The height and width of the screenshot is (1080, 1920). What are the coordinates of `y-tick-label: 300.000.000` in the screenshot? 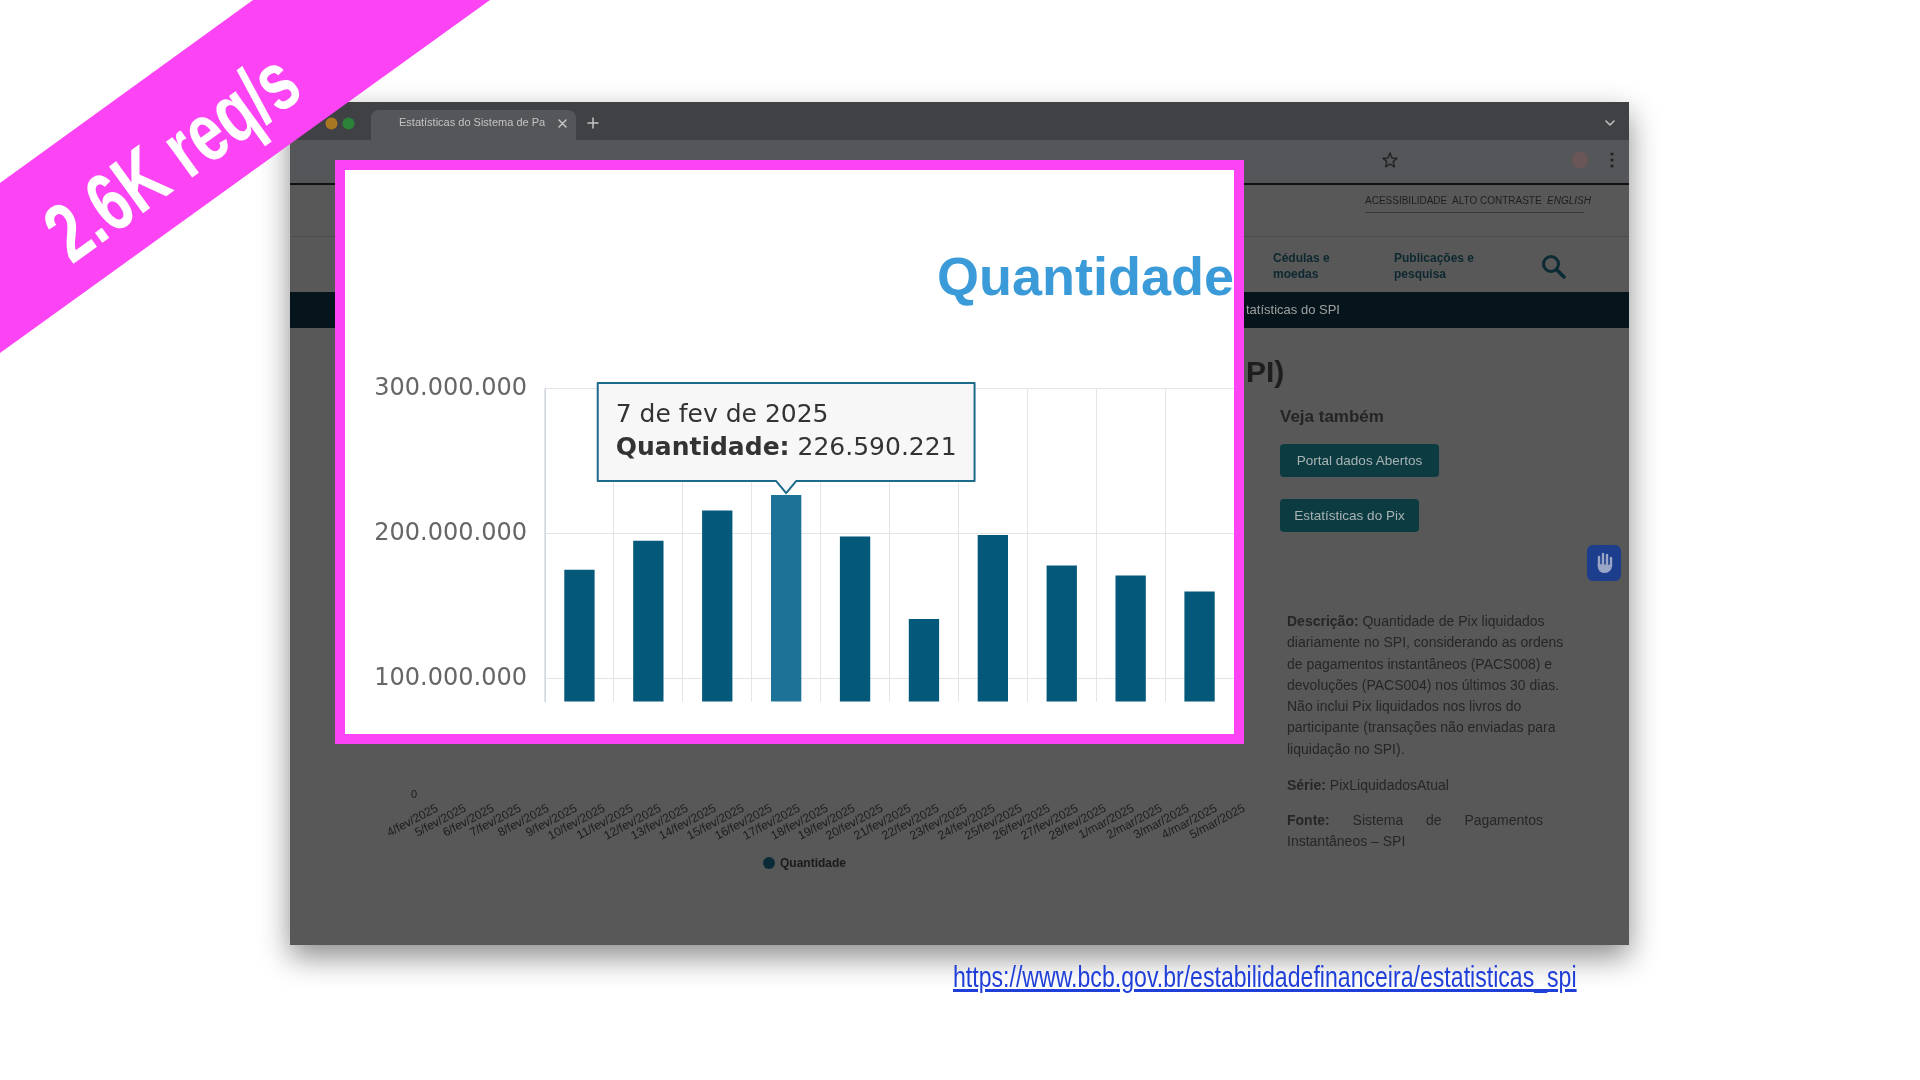 It's located at (450, 387).